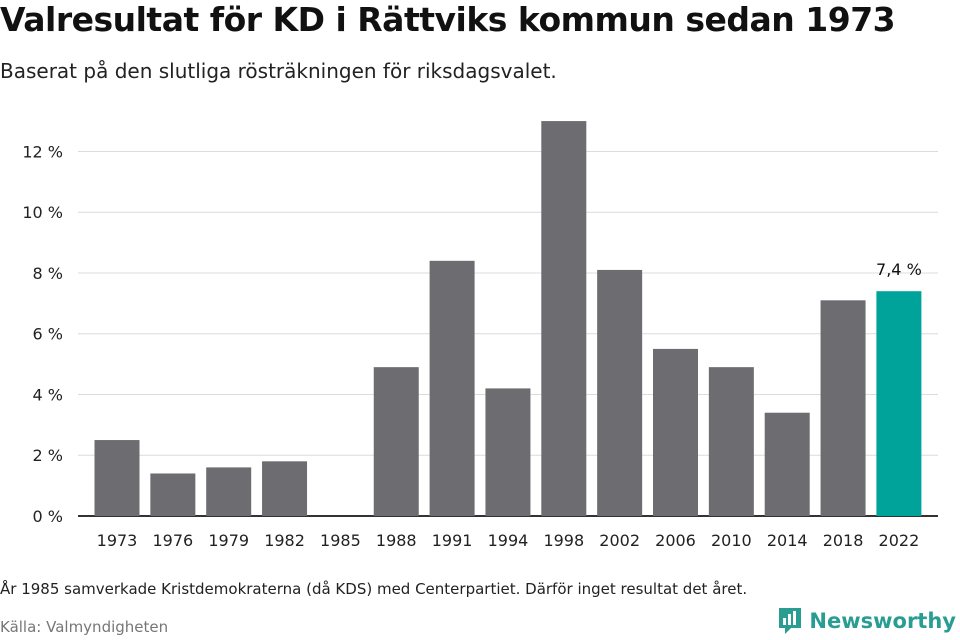 This screenshot has width=960, height=640. Describe the element at coordinates (508, 540) in the screenshot. I see `x-tick-label: 1994` at that location.